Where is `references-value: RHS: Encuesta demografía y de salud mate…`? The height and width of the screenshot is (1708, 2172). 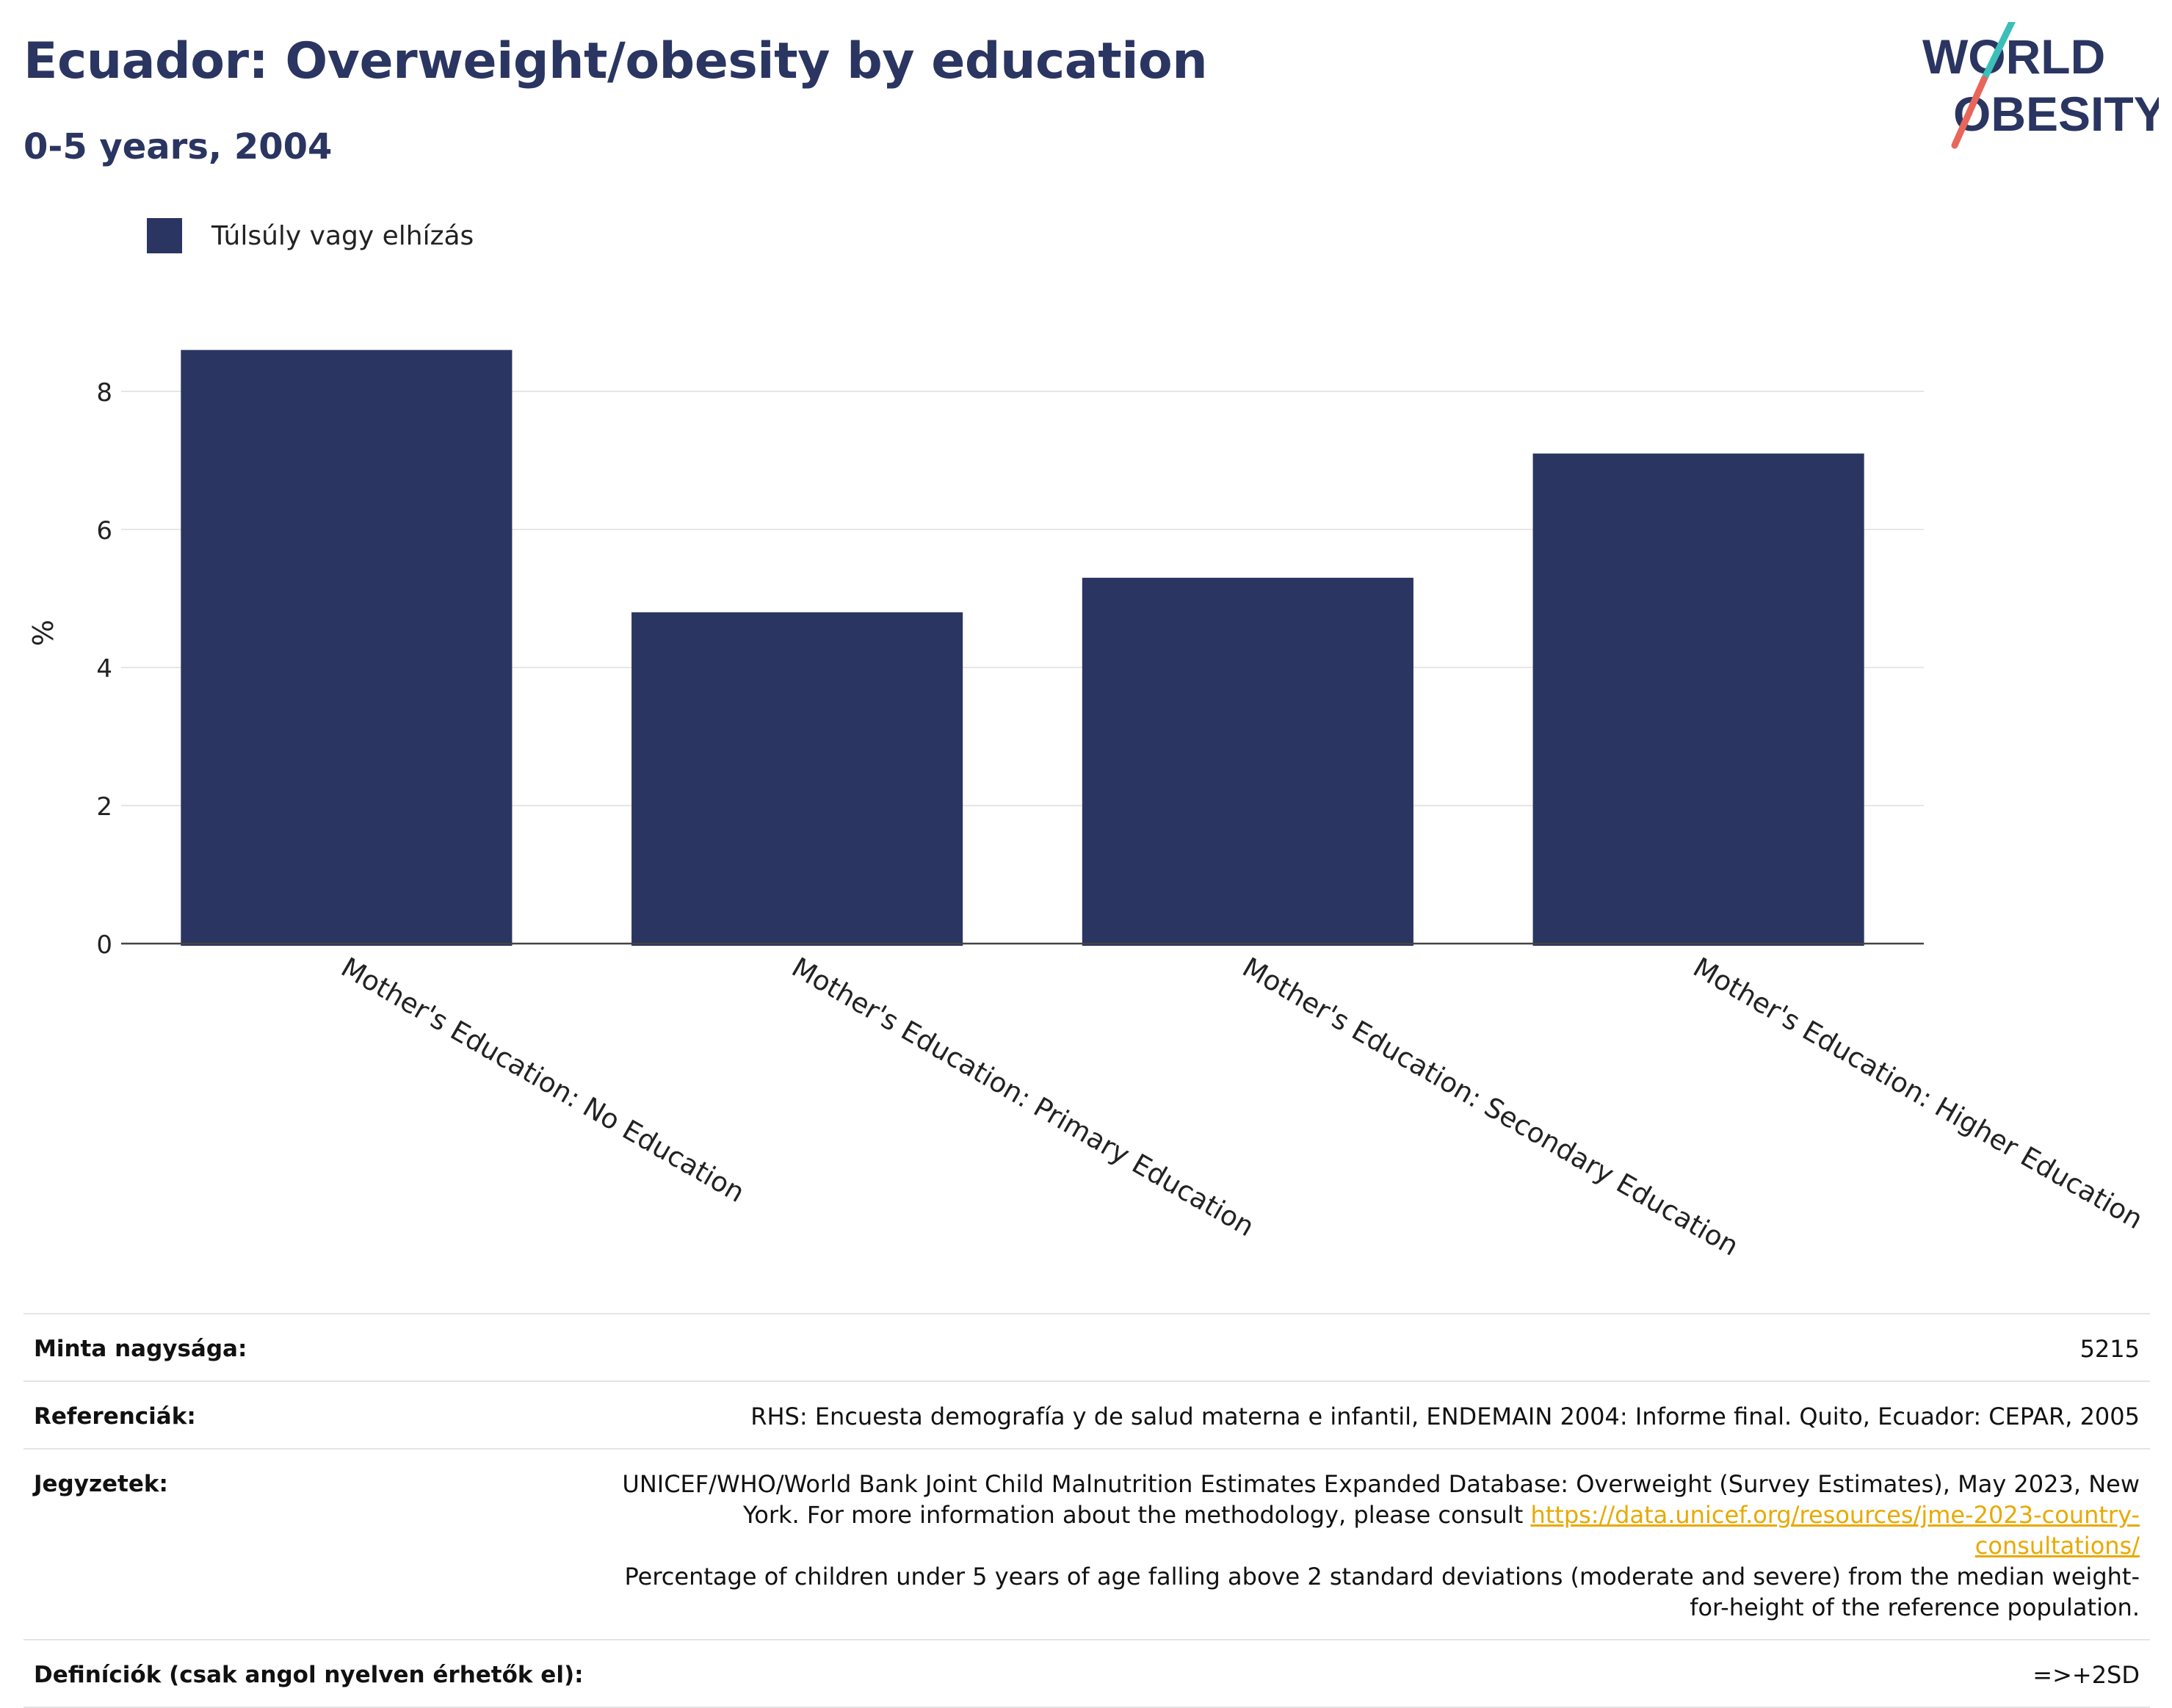 references-value: RHS: Encuesta demografía y de salud mate… is located at coordinates (1445, 1416).